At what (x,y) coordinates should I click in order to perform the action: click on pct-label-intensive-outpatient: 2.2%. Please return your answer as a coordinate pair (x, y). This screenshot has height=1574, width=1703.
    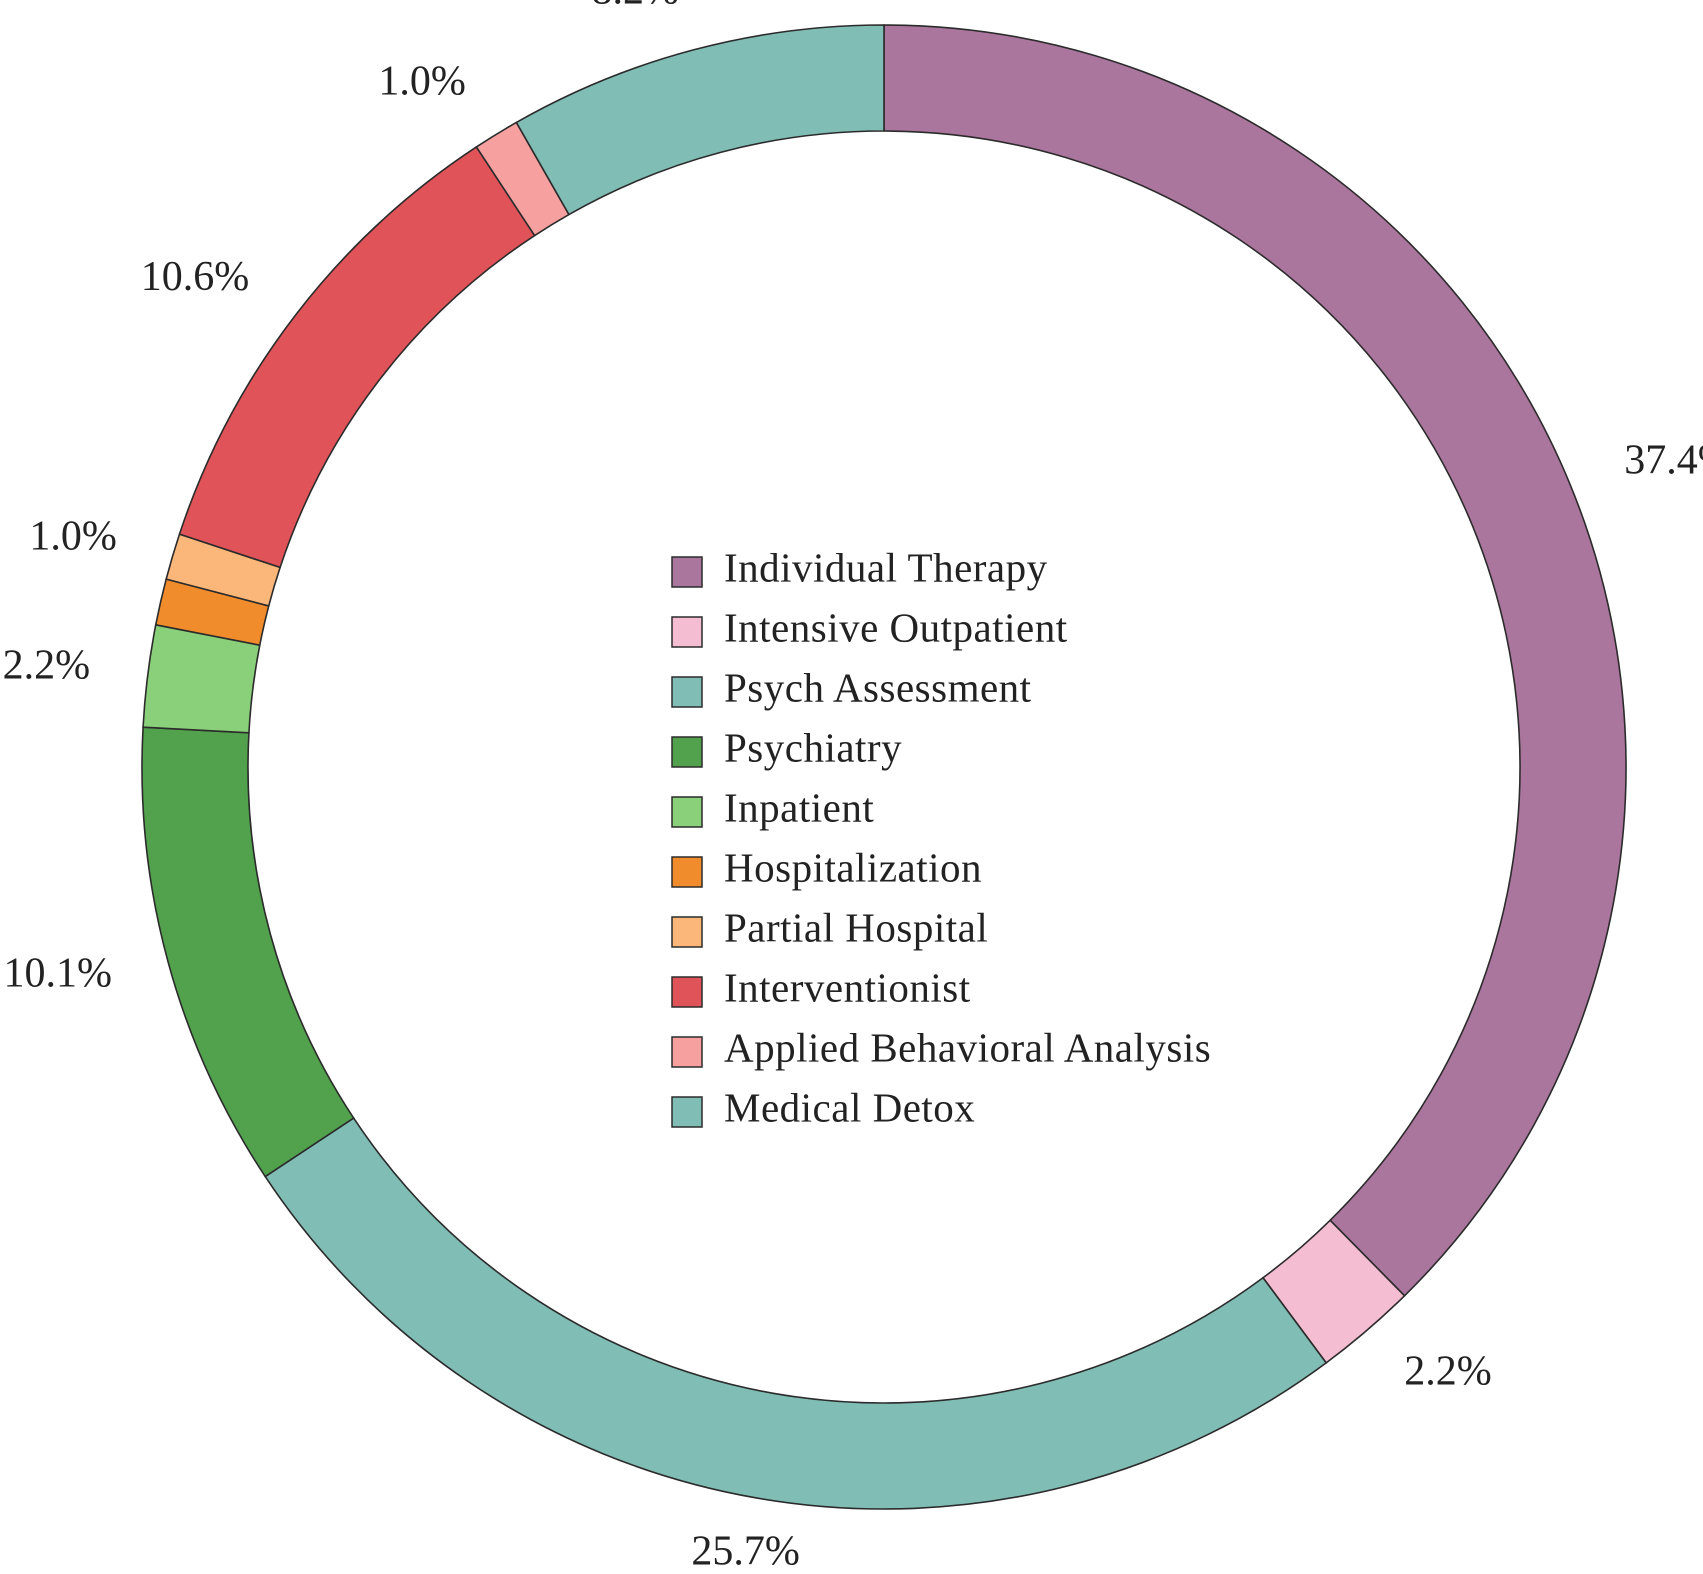
    Looking at the image, I should click on (1448, 1371).